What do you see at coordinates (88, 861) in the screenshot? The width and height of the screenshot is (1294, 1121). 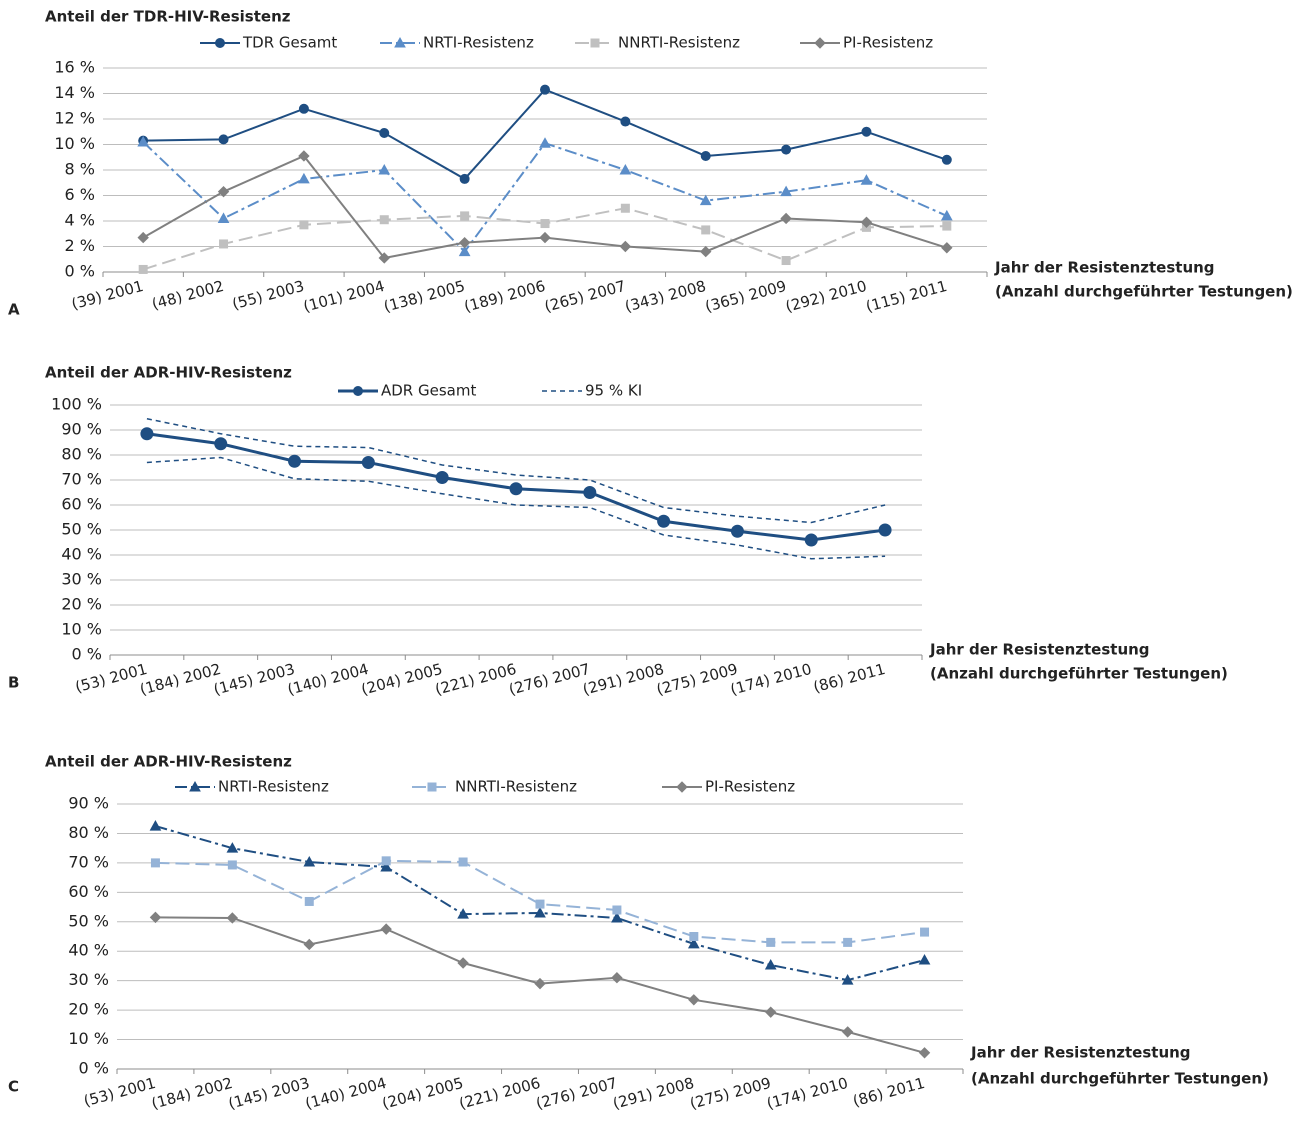 I see `y-tick-label: 70 %` at bounding box center [88, 861].